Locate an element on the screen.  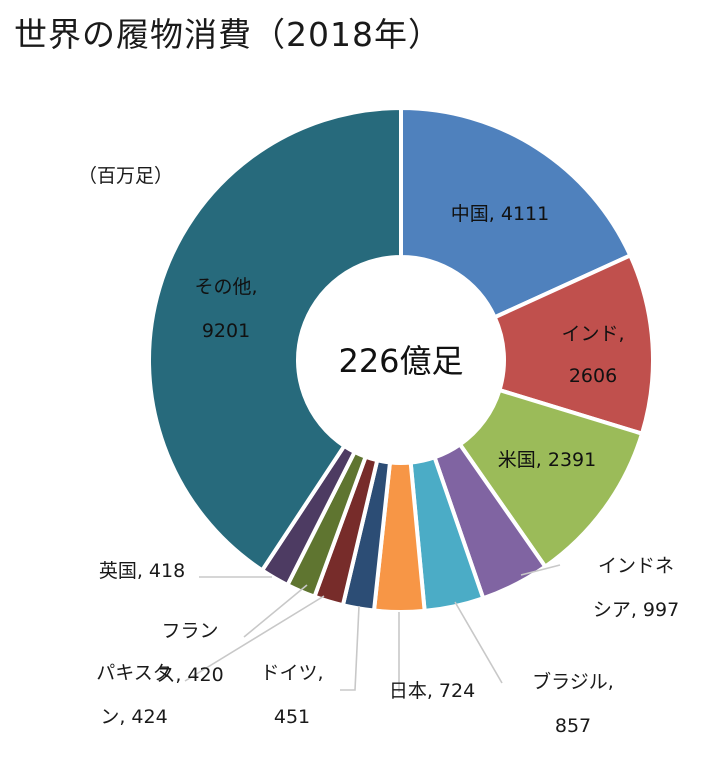
donut-hole is located at coordinates (401, 360).